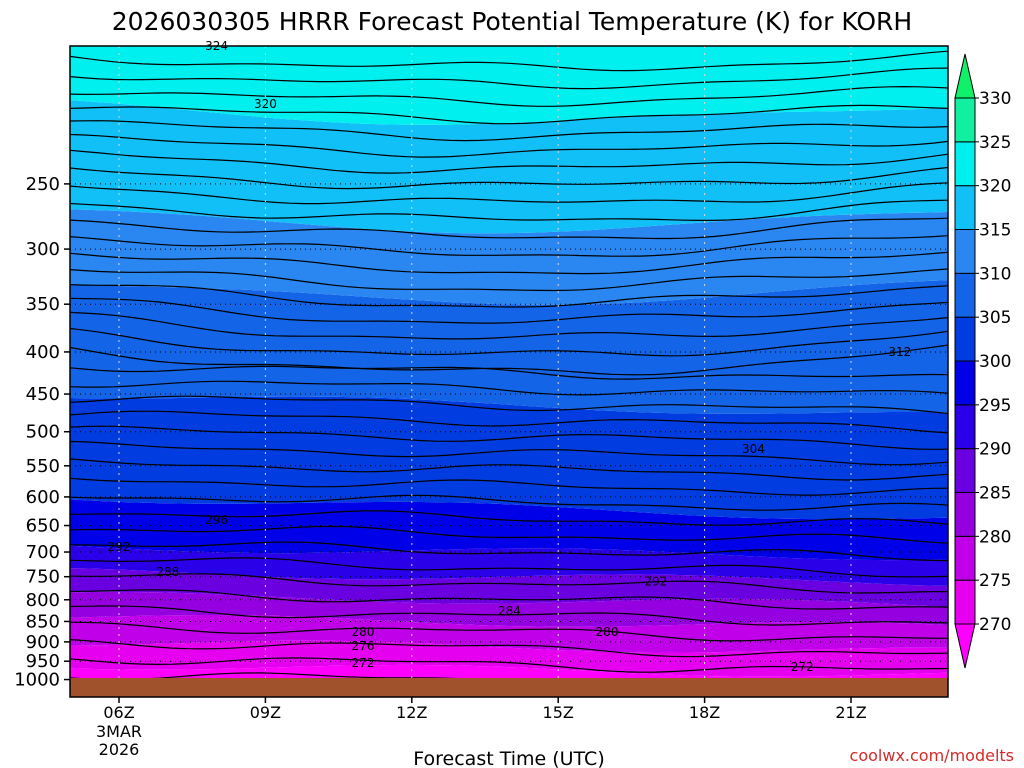  I want to click on contour-label-text: 304, so click(753, 449).